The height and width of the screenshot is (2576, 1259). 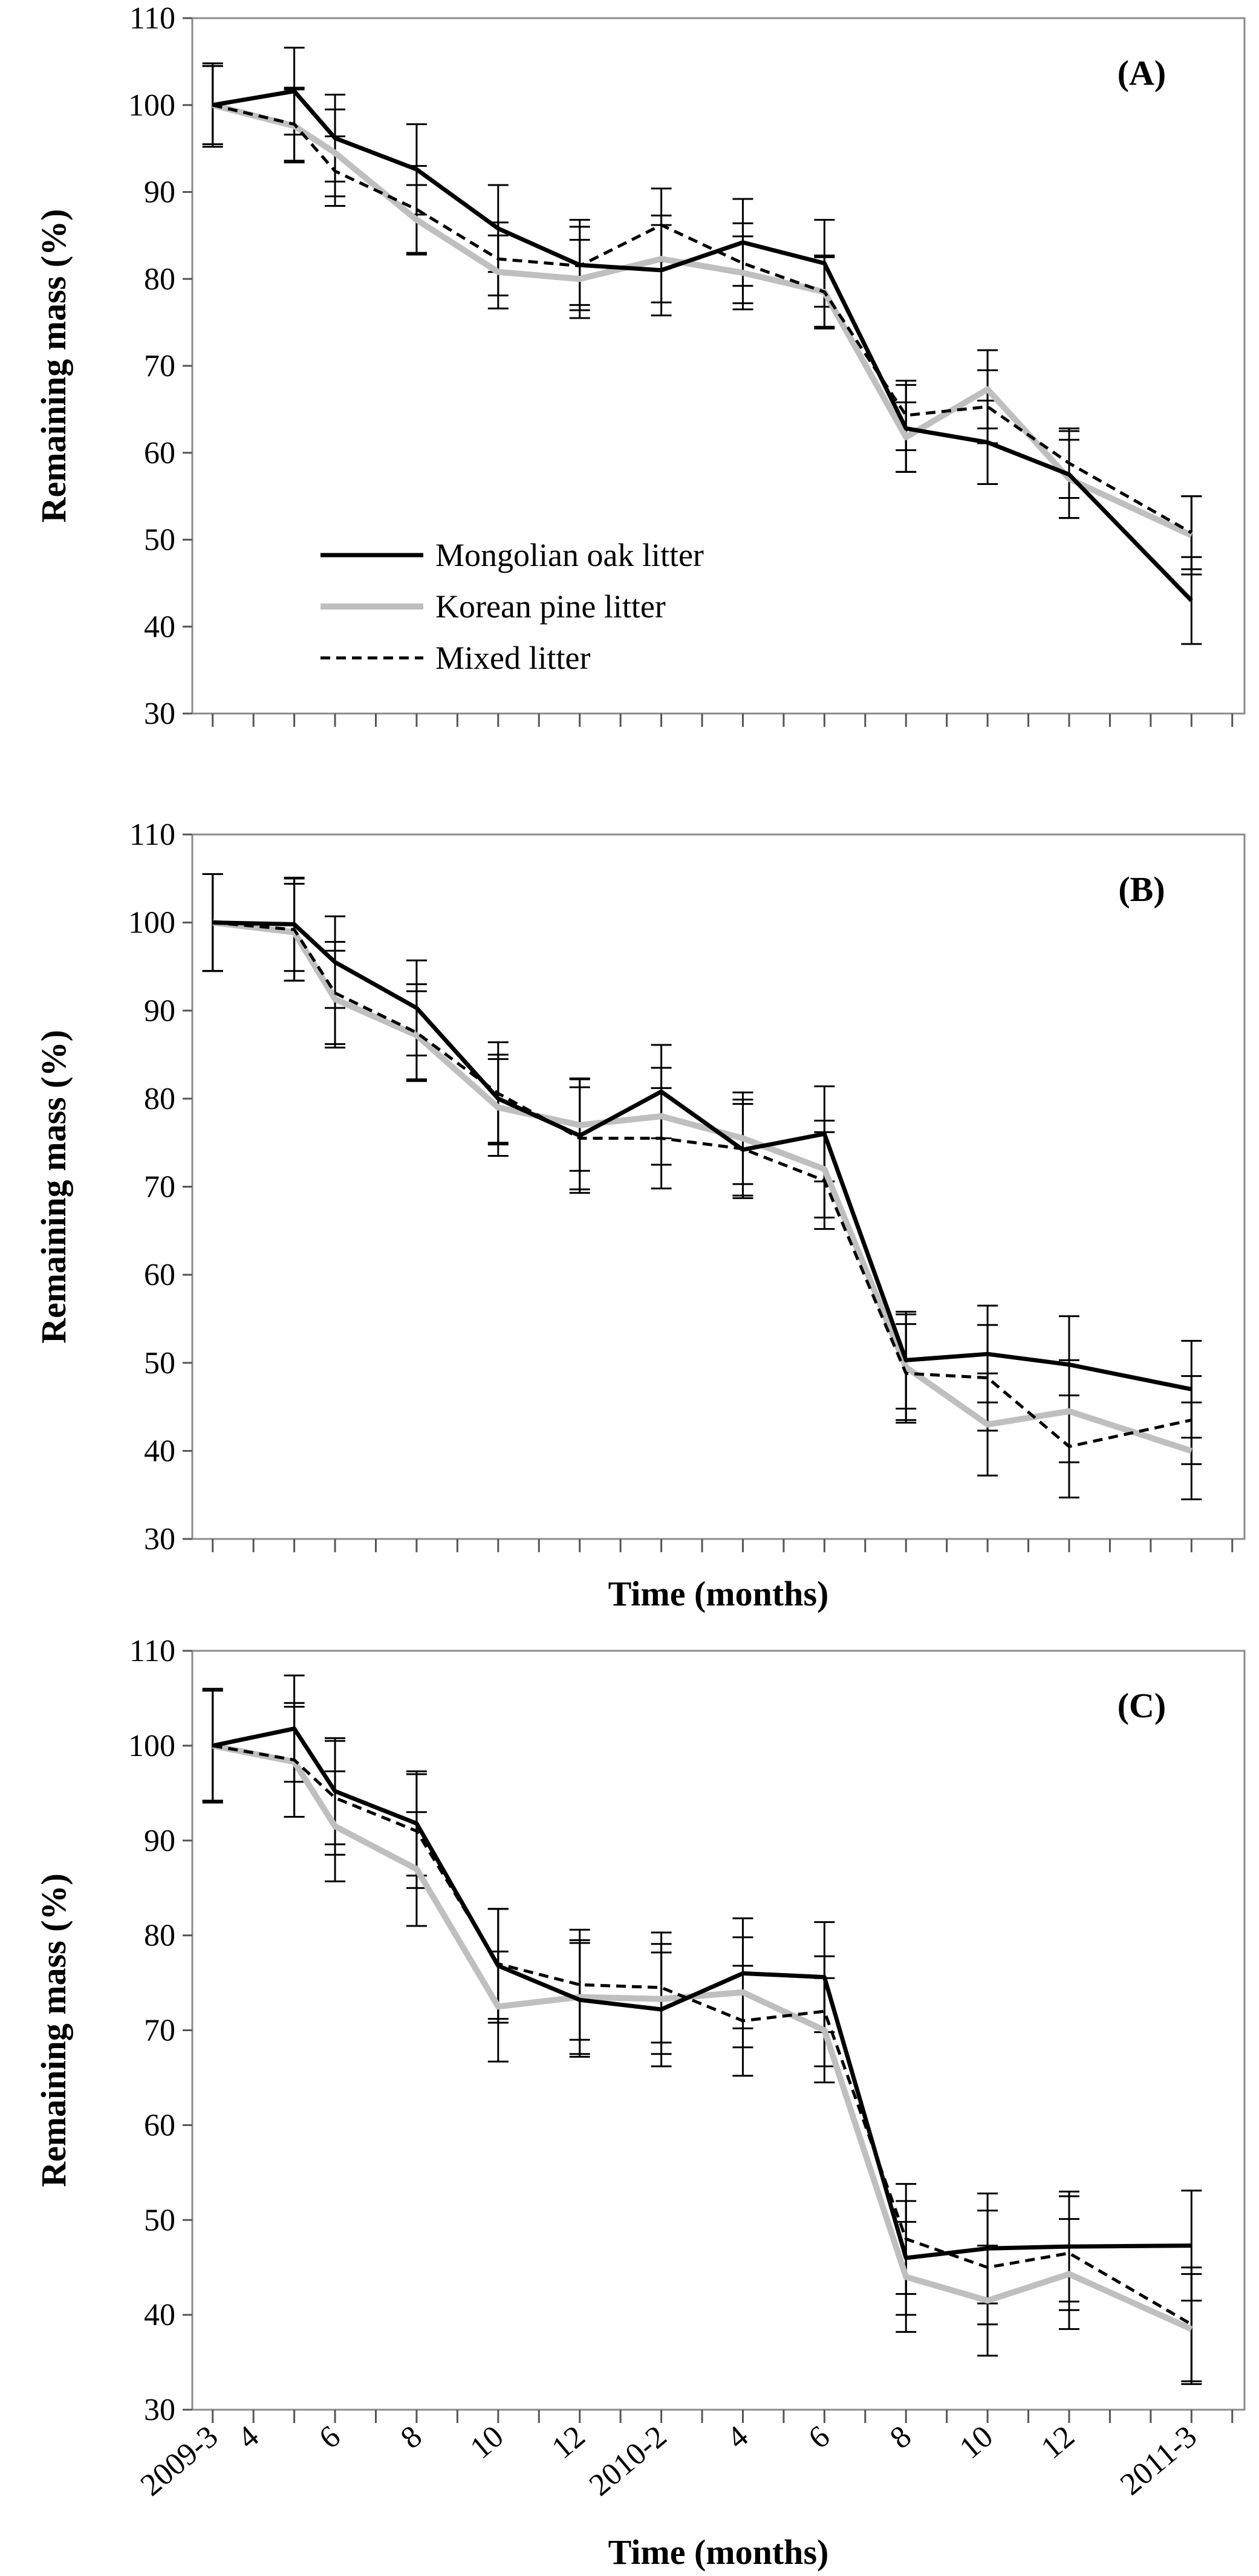 What do you see at coordinates (248, 2437) in the screenshot?
I see `x-tick-label: 4` at bounding box center [248, 2437].